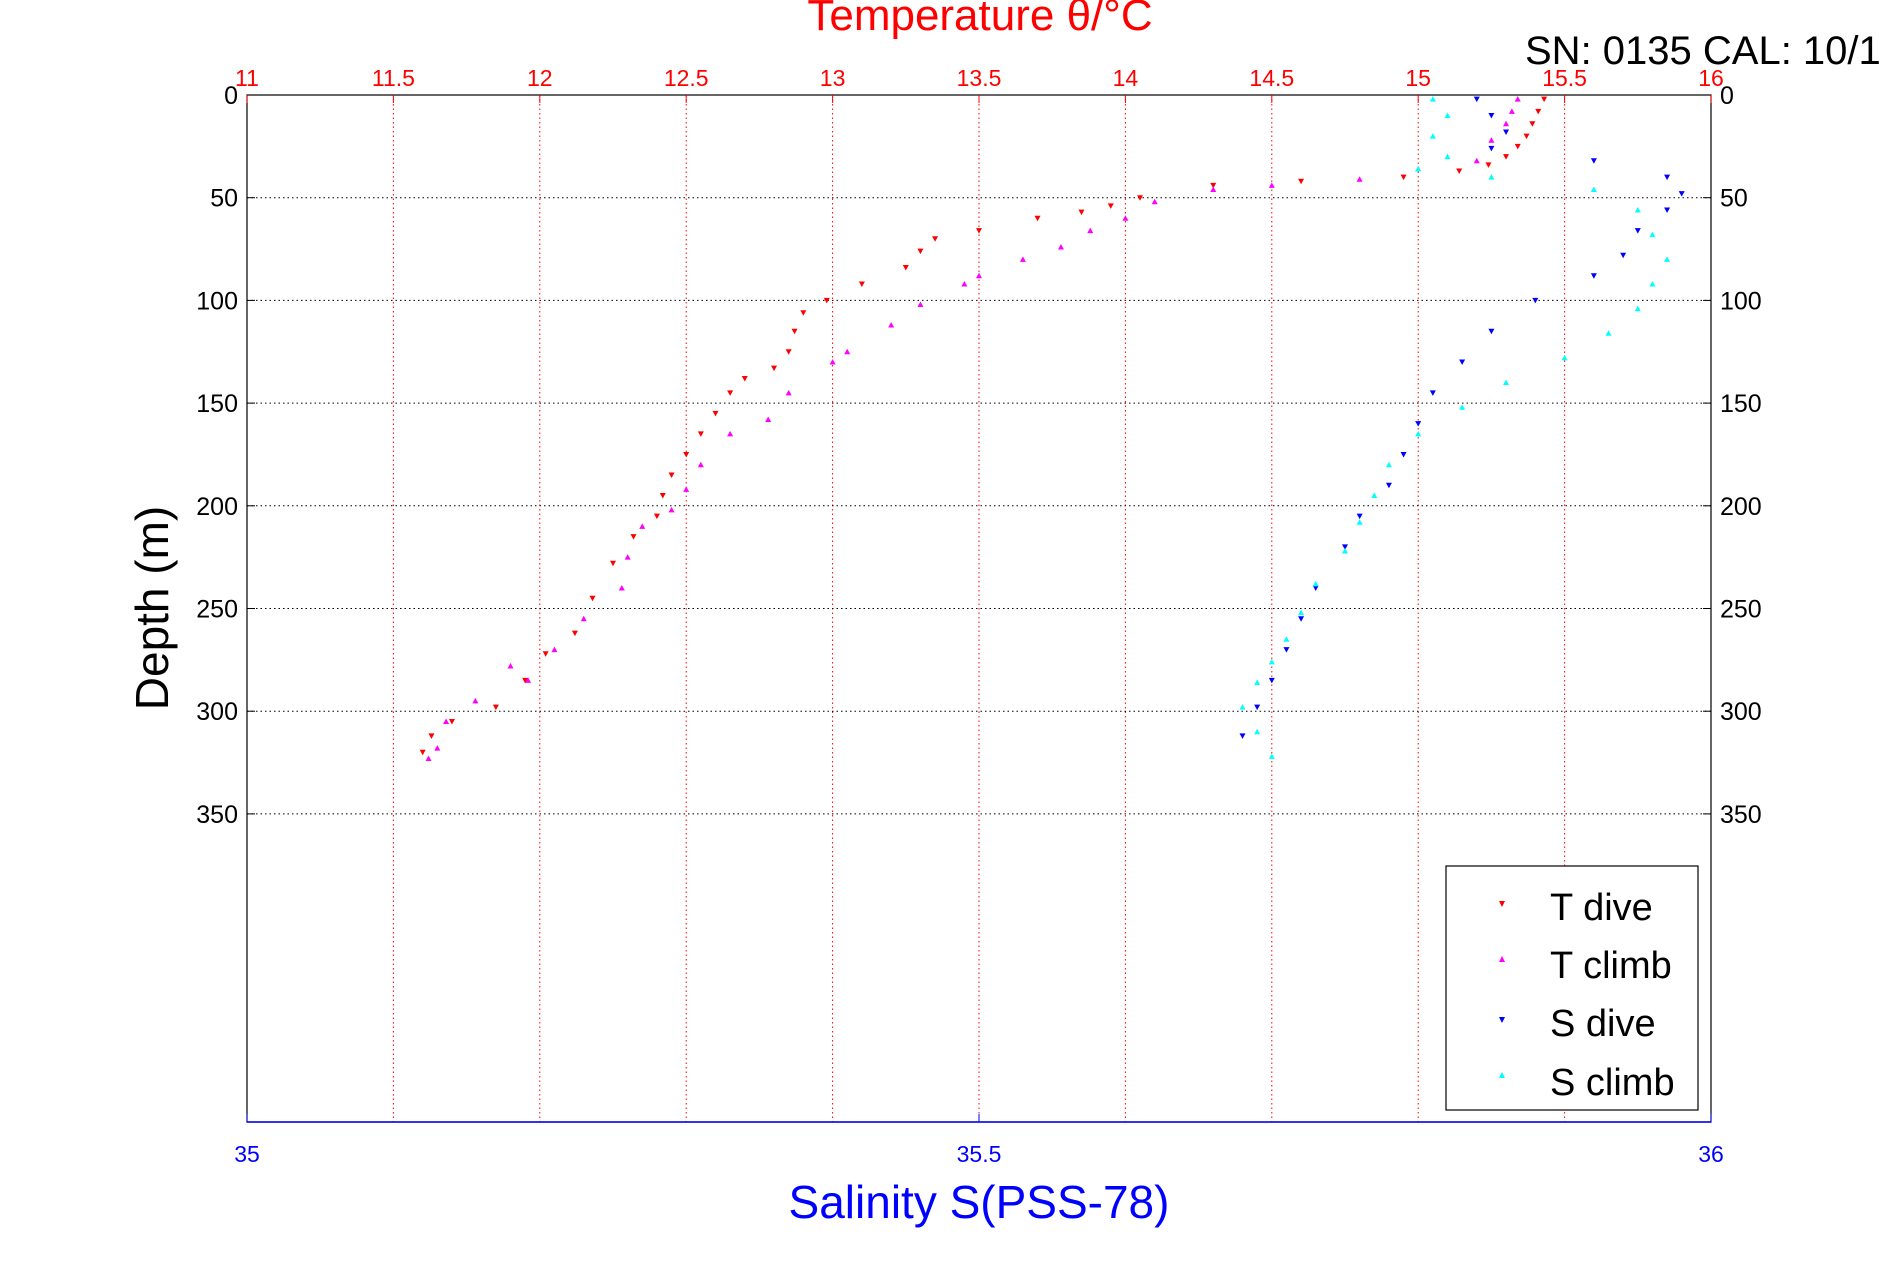  Describe the element at coordinates (1741, 507) in the screenshot. I see `depth-tick-label-right: 200` at that location.